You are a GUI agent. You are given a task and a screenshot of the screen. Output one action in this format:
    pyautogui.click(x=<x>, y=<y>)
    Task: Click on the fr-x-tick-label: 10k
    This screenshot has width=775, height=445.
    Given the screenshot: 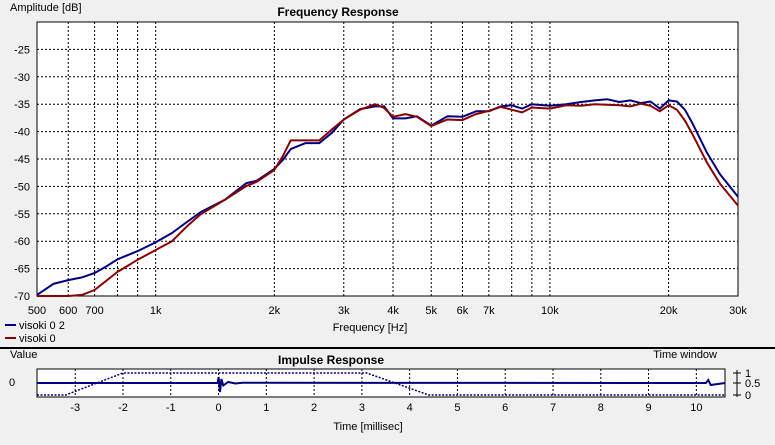 What is the action you would take?
    pyautogui.click(x=550, y=311)
    